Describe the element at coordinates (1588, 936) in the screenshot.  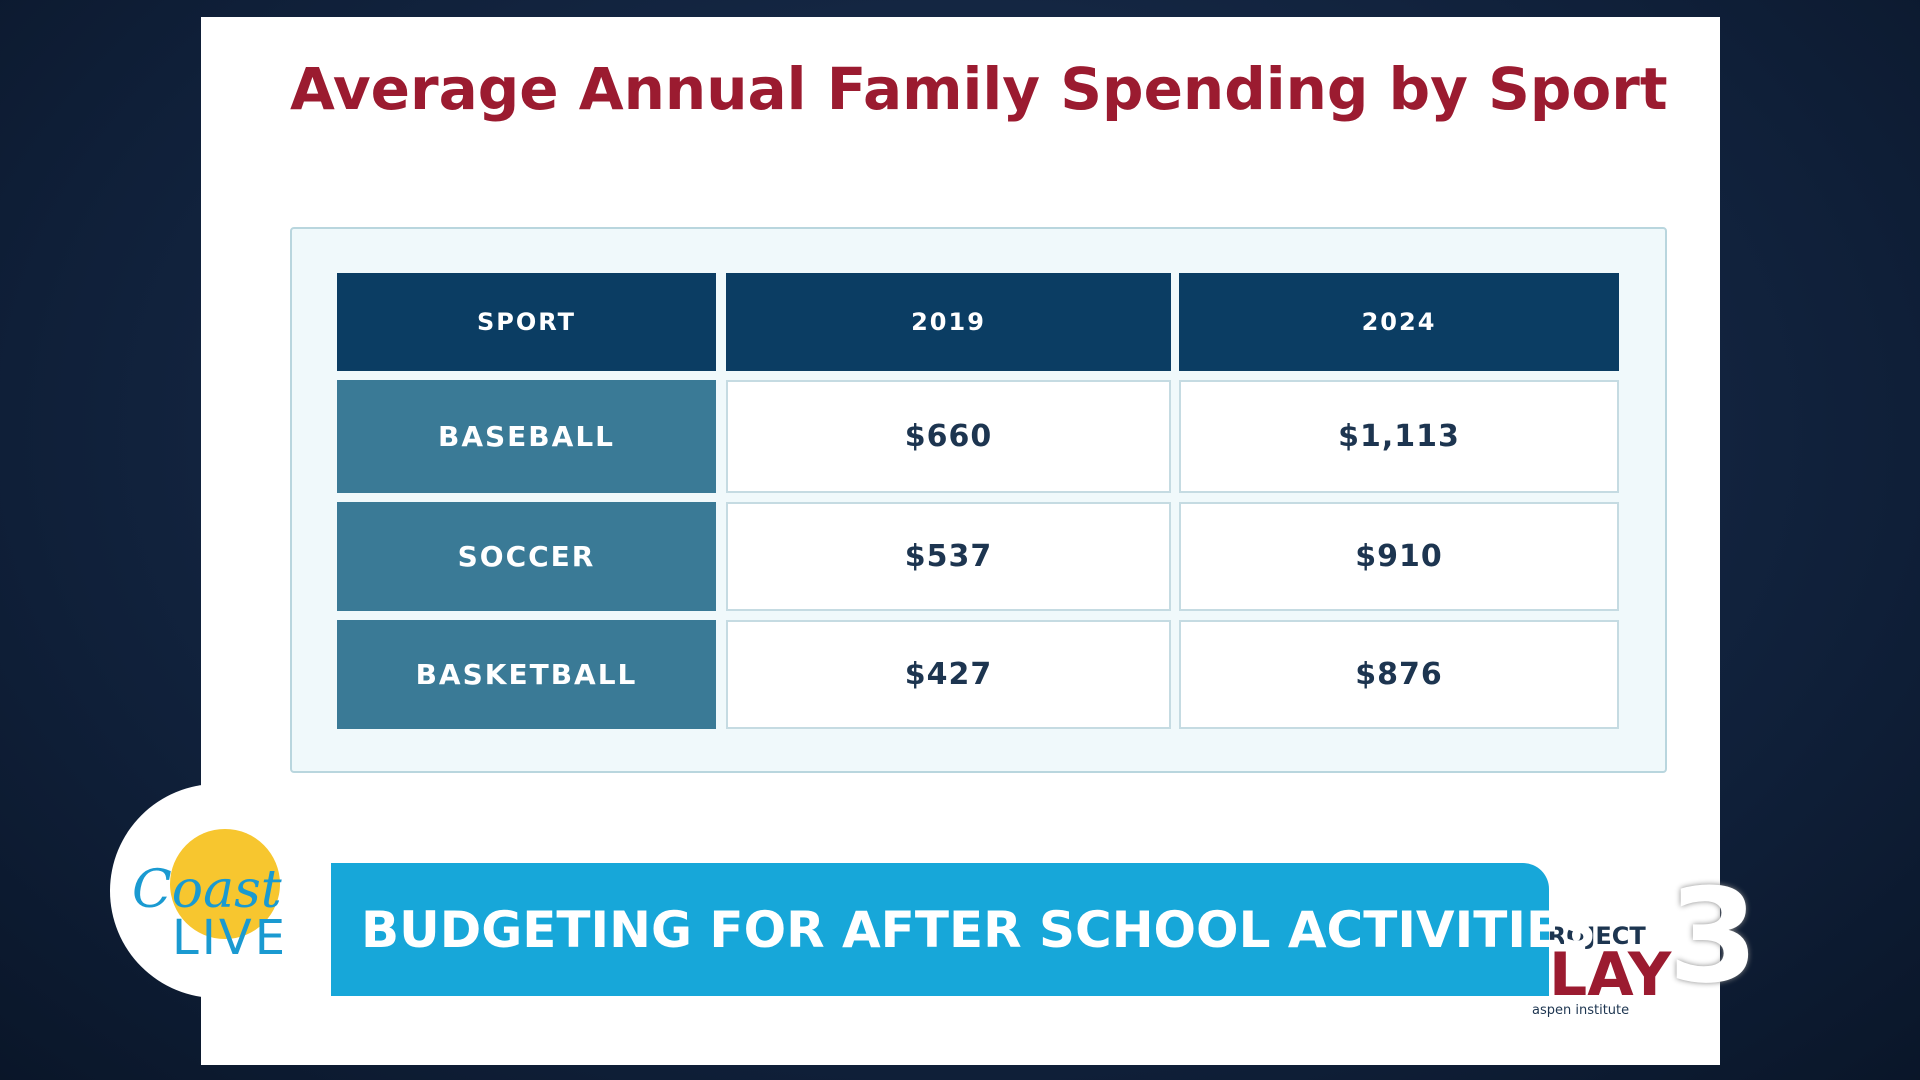
I see `sponsor-line1: PROJECT` at that location.